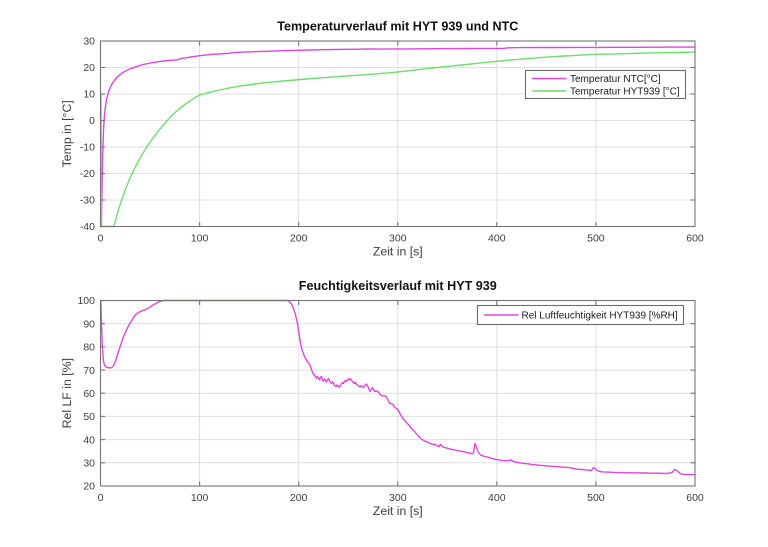  I want to click on svg-text: 70, so click(89, 371).